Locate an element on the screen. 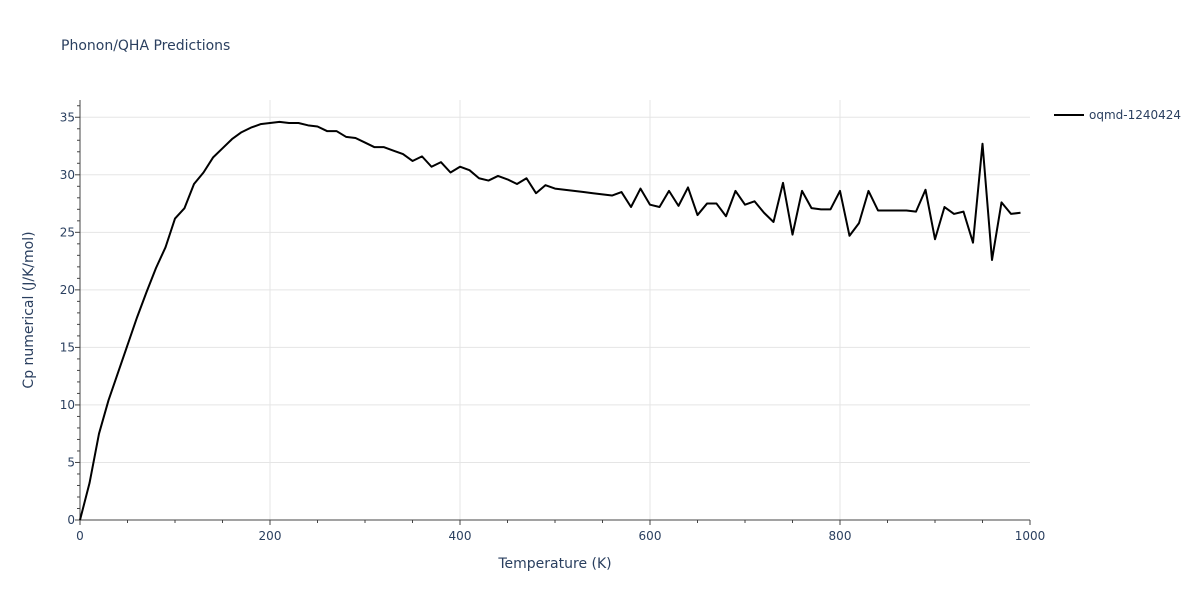  x-tick-label: 0 is located at coordinates (80, 536).